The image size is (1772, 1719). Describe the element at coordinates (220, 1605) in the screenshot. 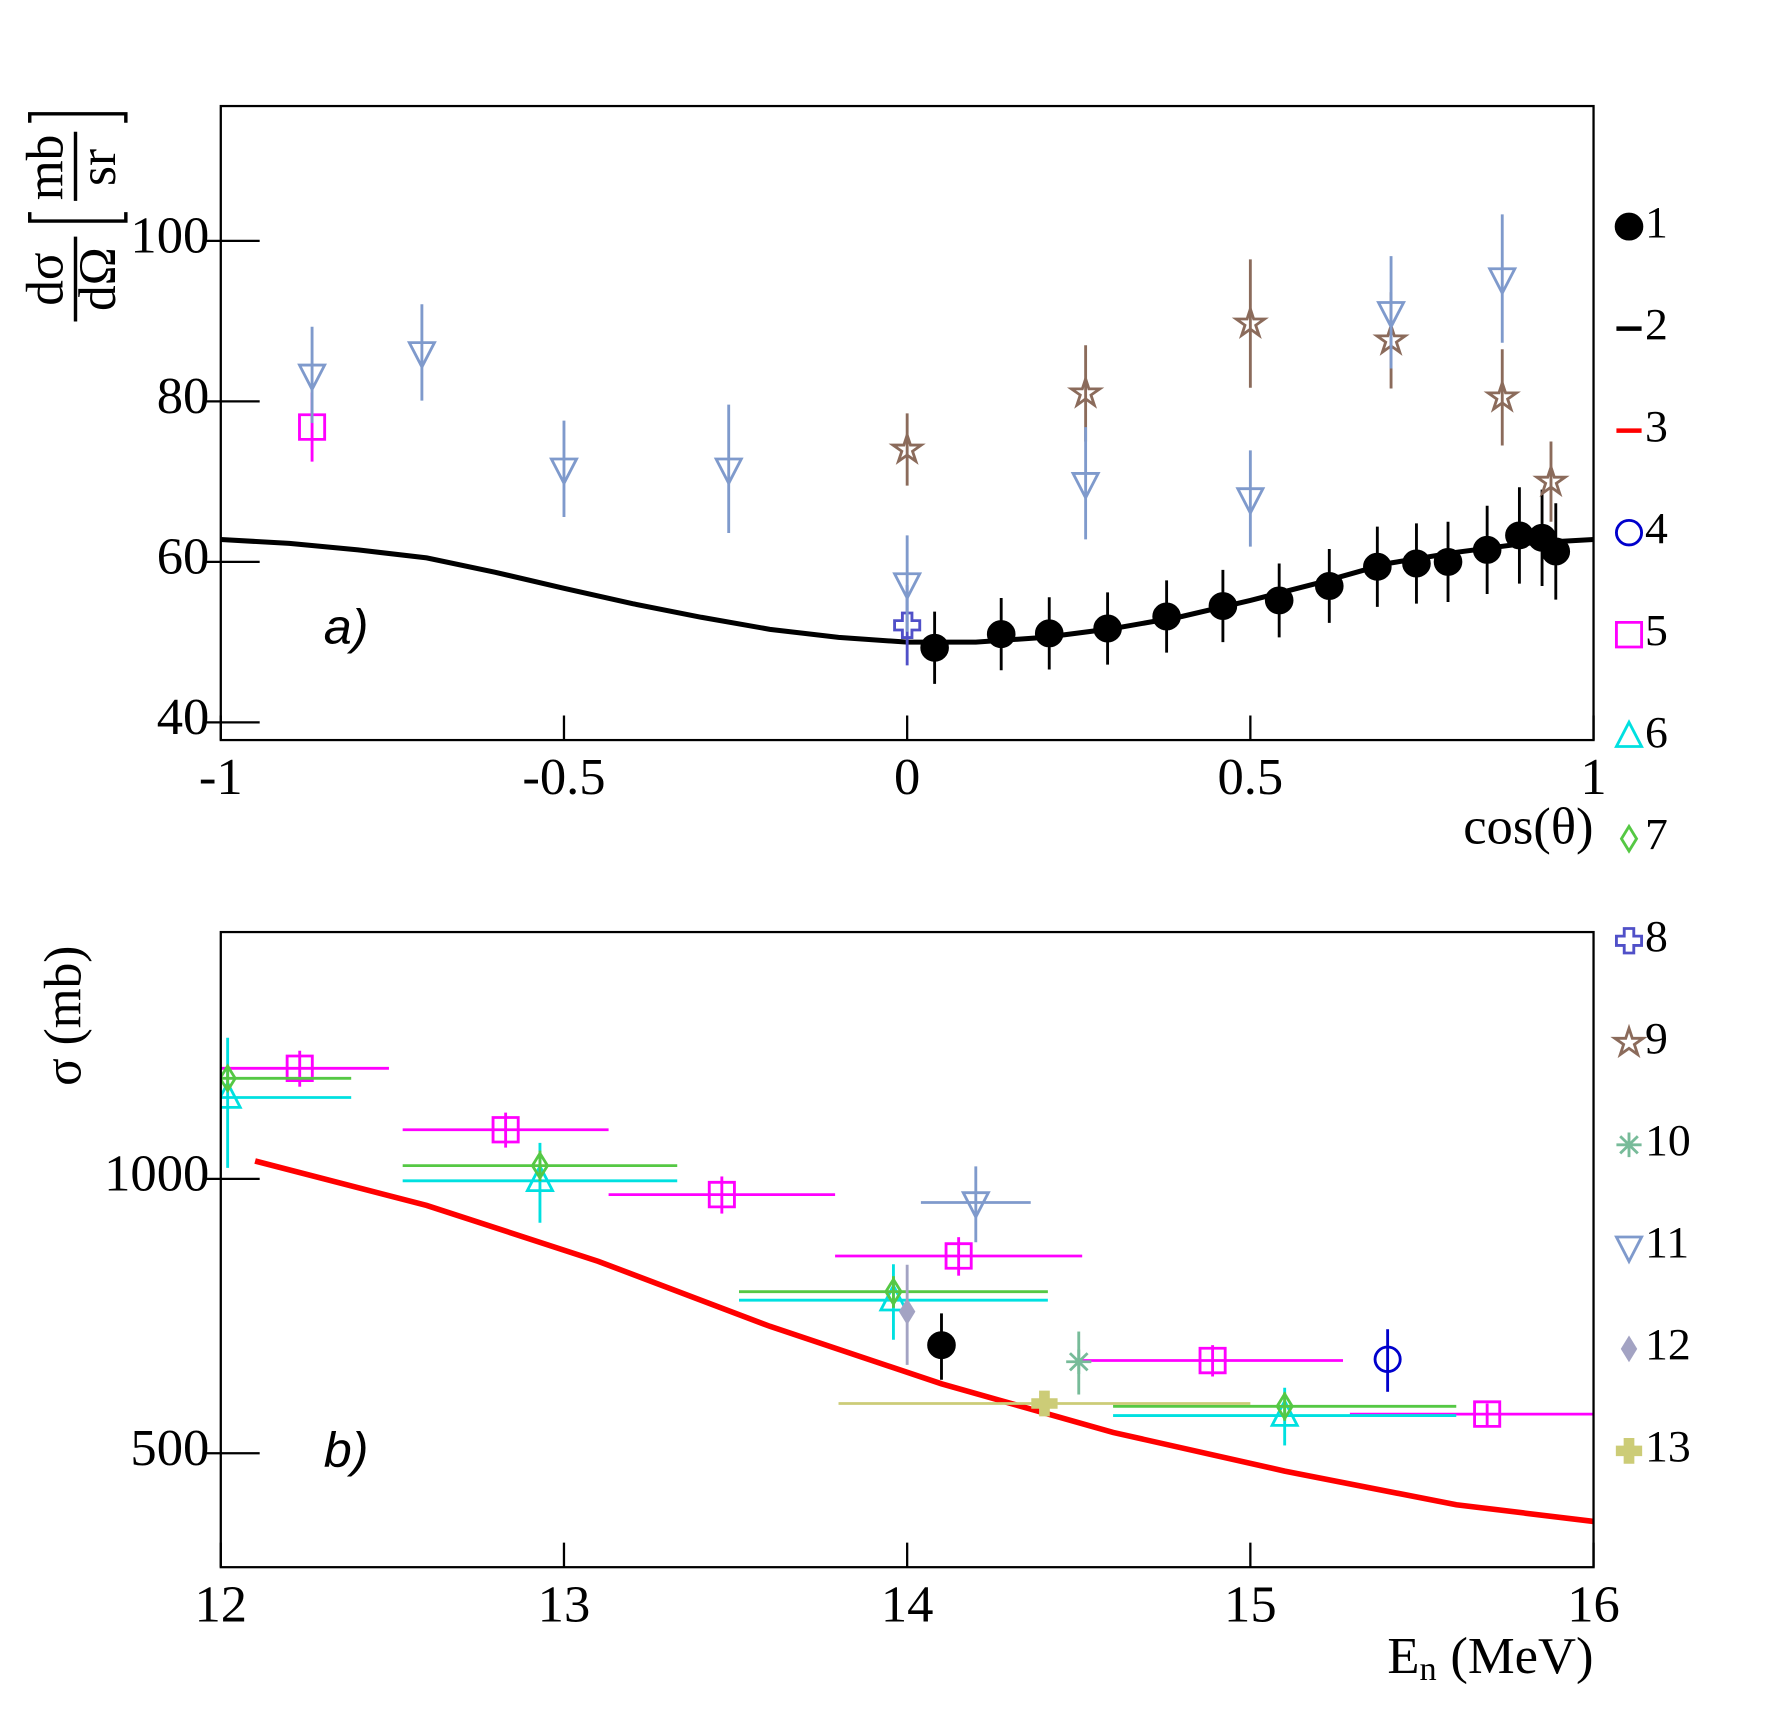

I see `x-tick-label: 12` at that location.